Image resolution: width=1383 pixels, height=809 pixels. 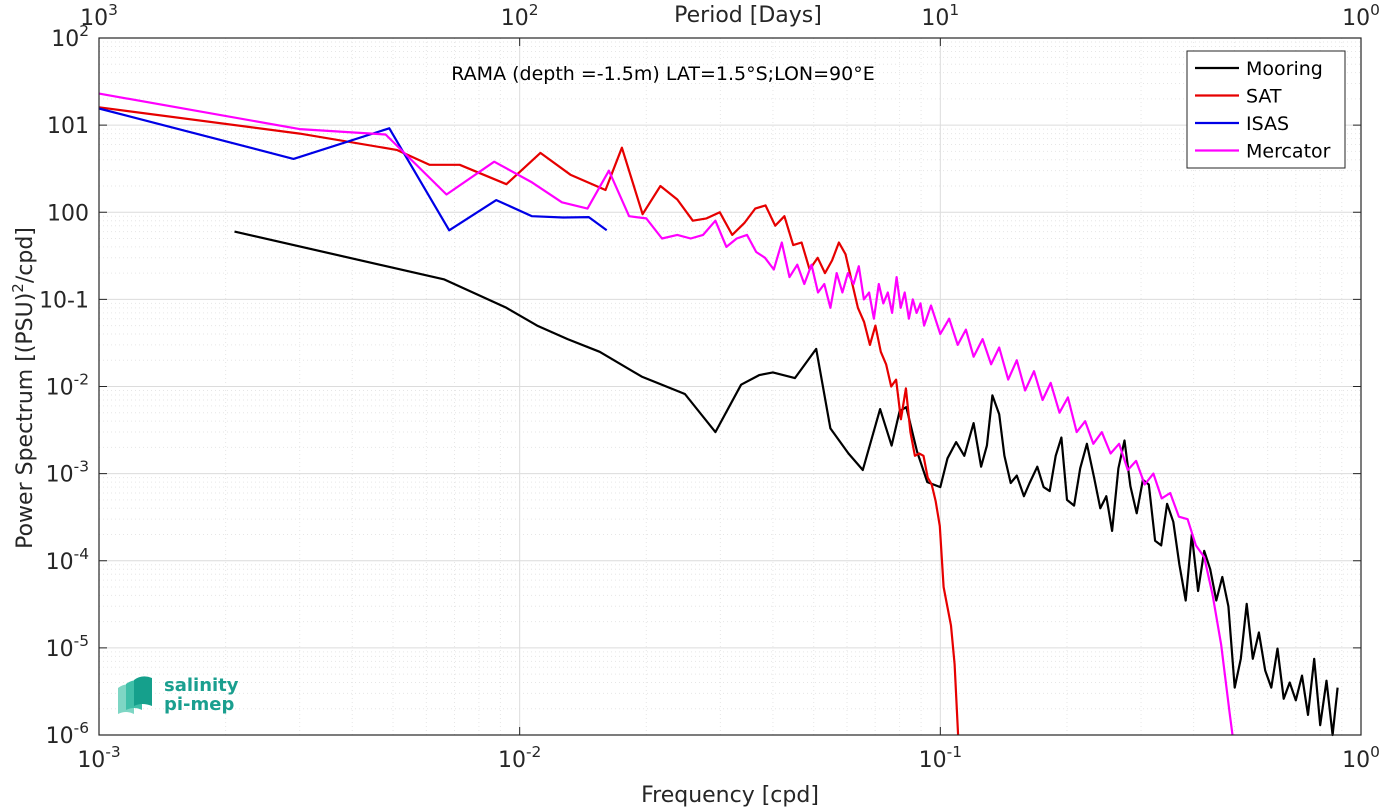 What do you see at coordinates (1264, 97) in the screenshot?
I see `legend-label-sat: SAT` at bounding box center [1264, 97].